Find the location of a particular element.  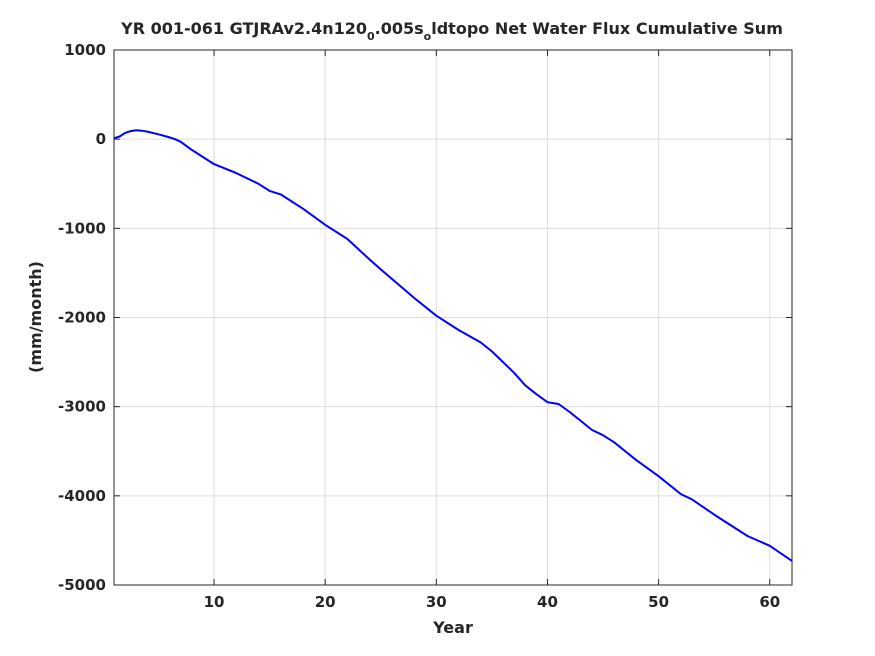

y-tick-label: -1000 is located at coordinates (82, 228).